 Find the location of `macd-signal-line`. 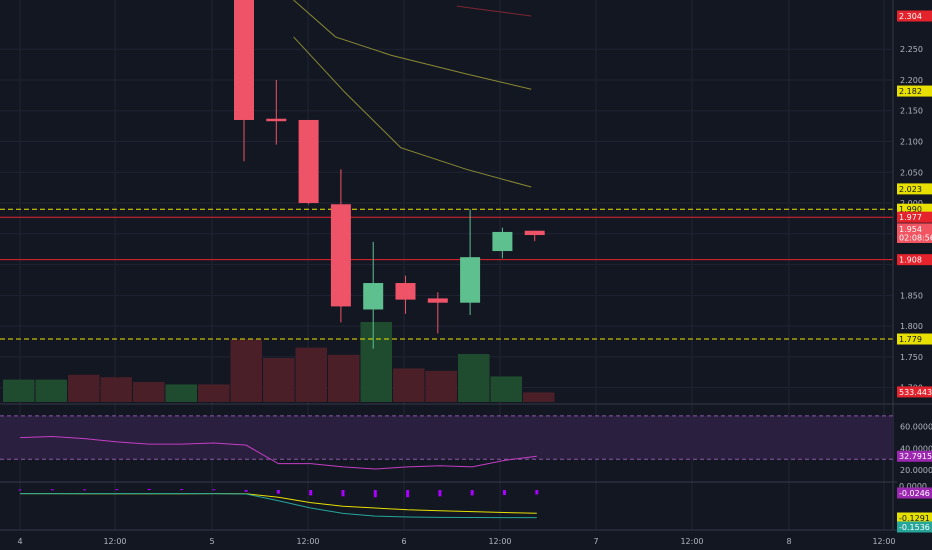

macd-signal-line is located at coordinates (278, 506).